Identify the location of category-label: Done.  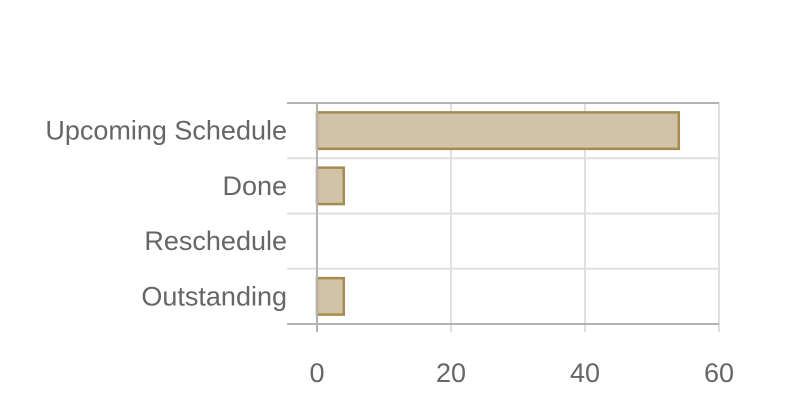
(254, 186).